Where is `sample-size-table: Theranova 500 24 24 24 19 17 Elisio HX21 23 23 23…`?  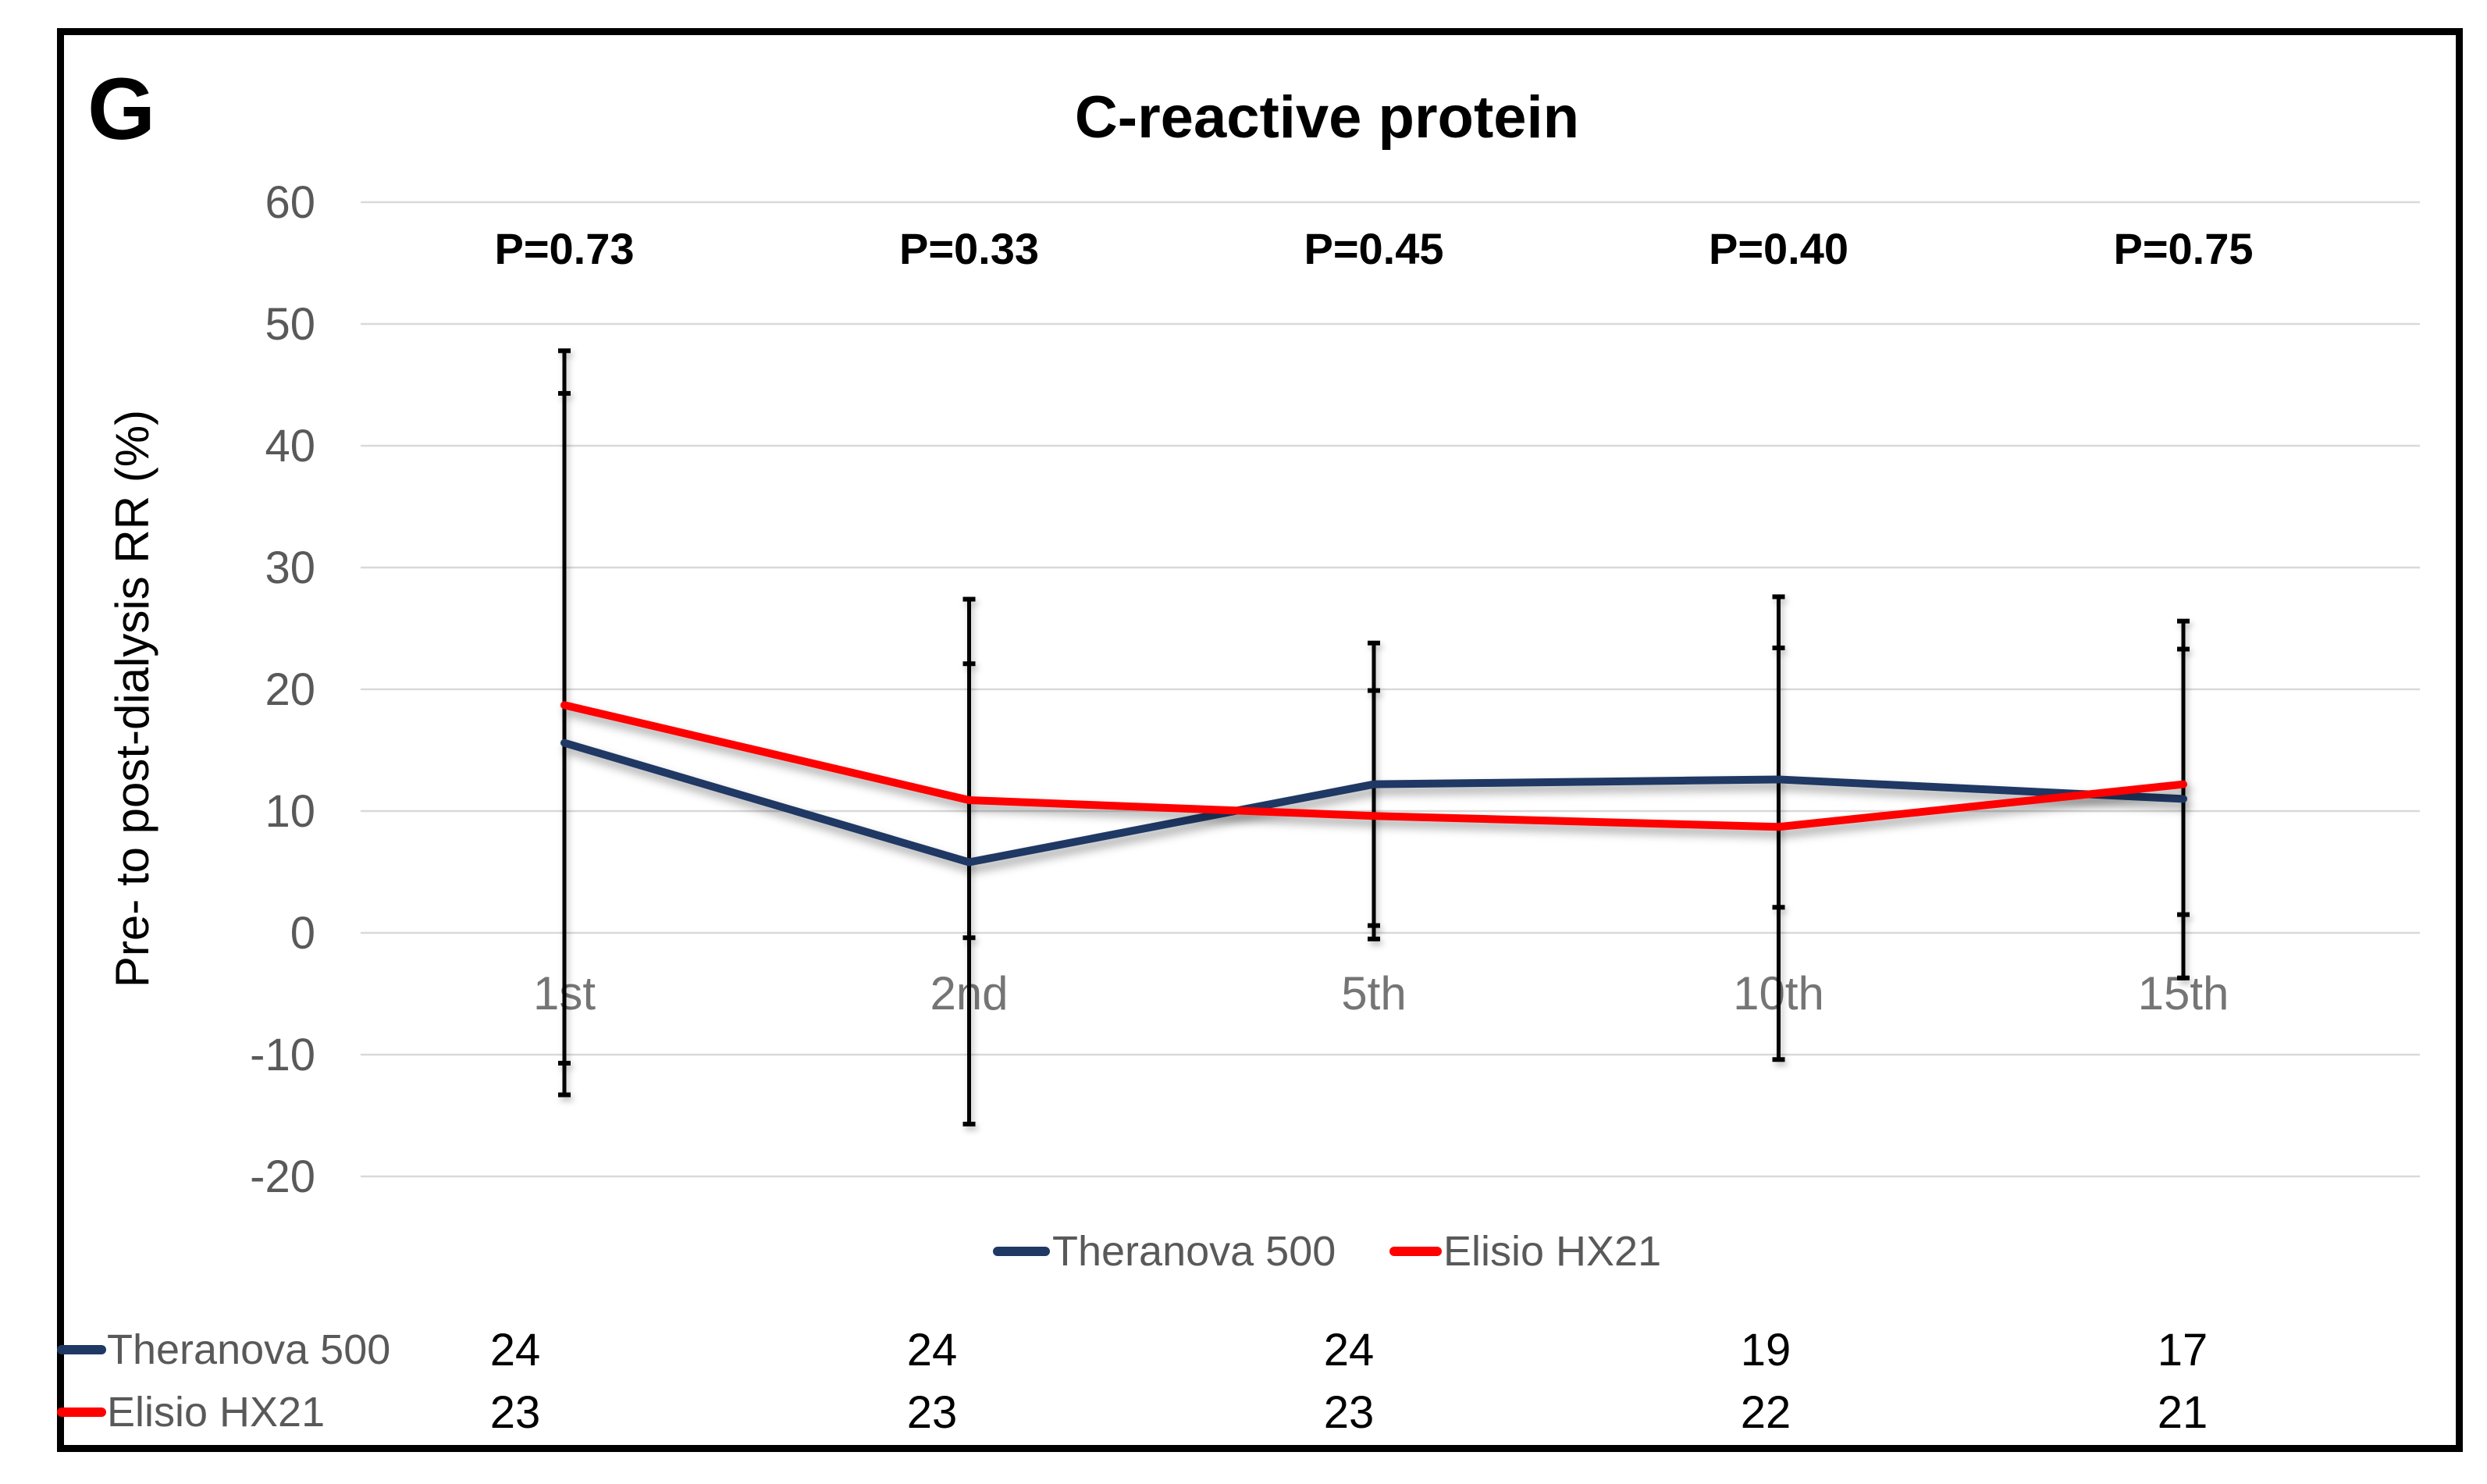
sample-size-table: Theranova 500 24 24 24 19 17 Elisio HX21 23 23 23… is located at coordinates (1133, 1381).